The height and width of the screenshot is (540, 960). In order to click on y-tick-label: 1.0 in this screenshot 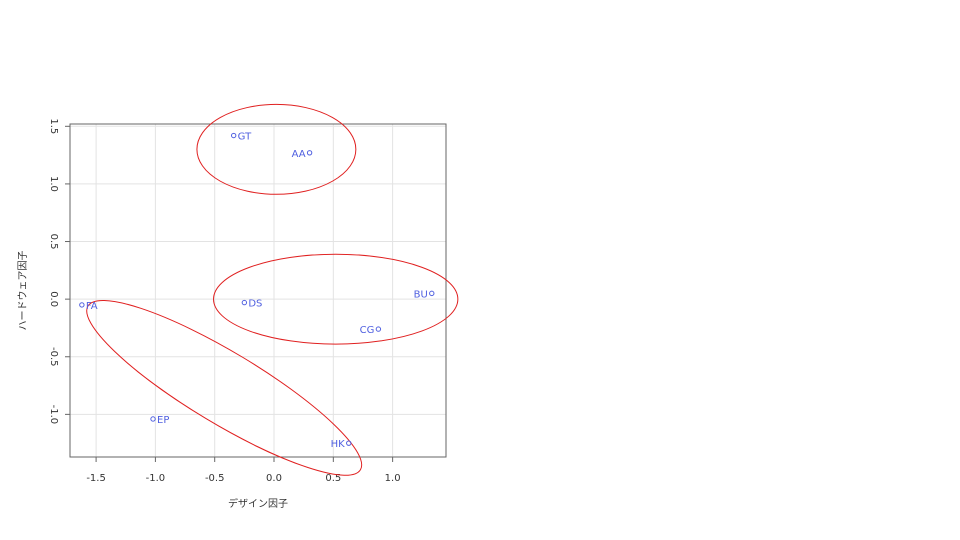, I will do `click(53, 184)`.